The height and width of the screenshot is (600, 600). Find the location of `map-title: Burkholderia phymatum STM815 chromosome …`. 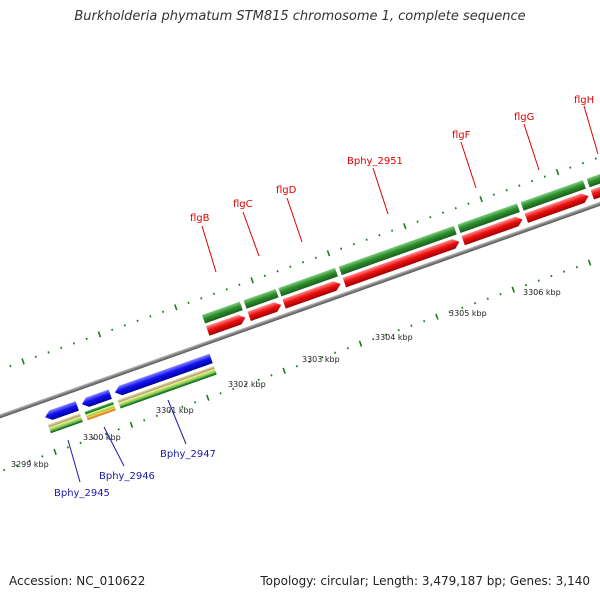

map-title: Burkholderia phymatum STM815 chromosome … is located at coordinates (300, 16).